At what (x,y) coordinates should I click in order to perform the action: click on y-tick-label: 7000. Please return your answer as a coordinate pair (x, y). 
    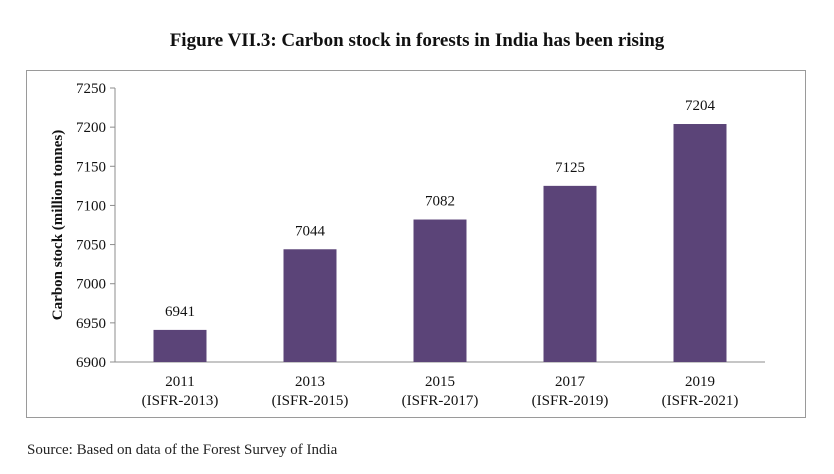
    Looking at the image, I should click on (91, 285).